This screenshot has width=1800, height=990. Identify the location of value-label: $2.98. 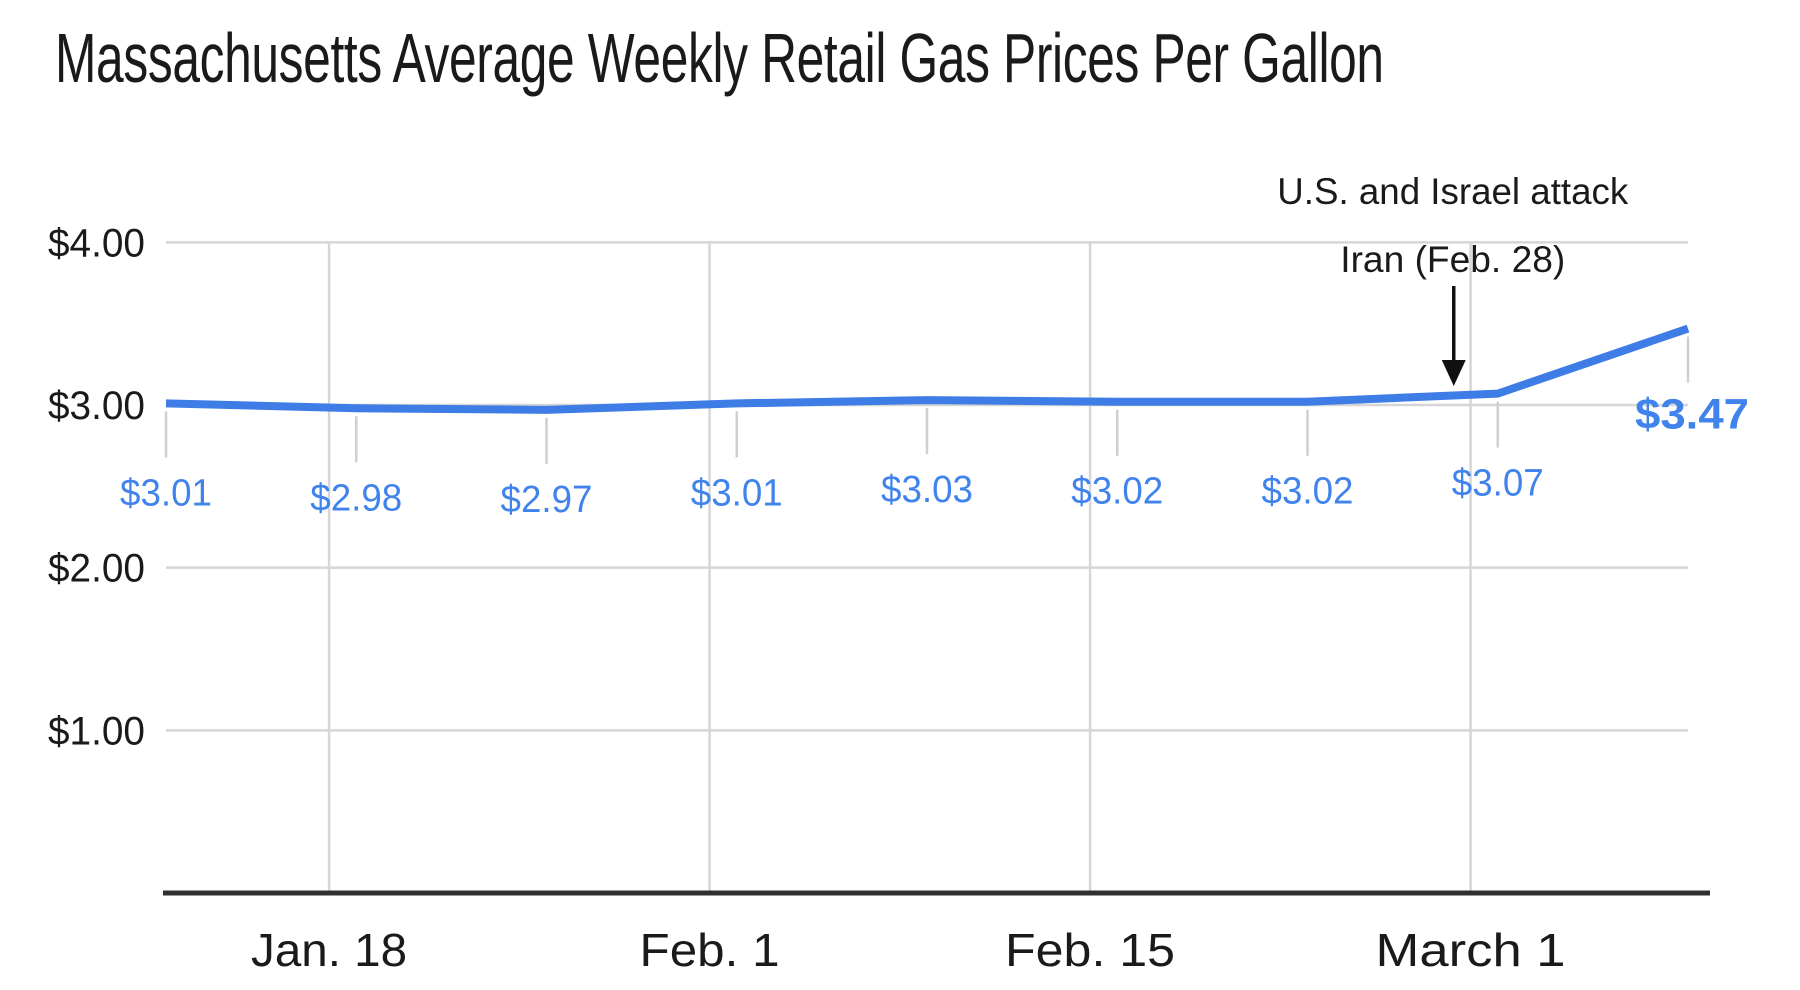
(356, 498).